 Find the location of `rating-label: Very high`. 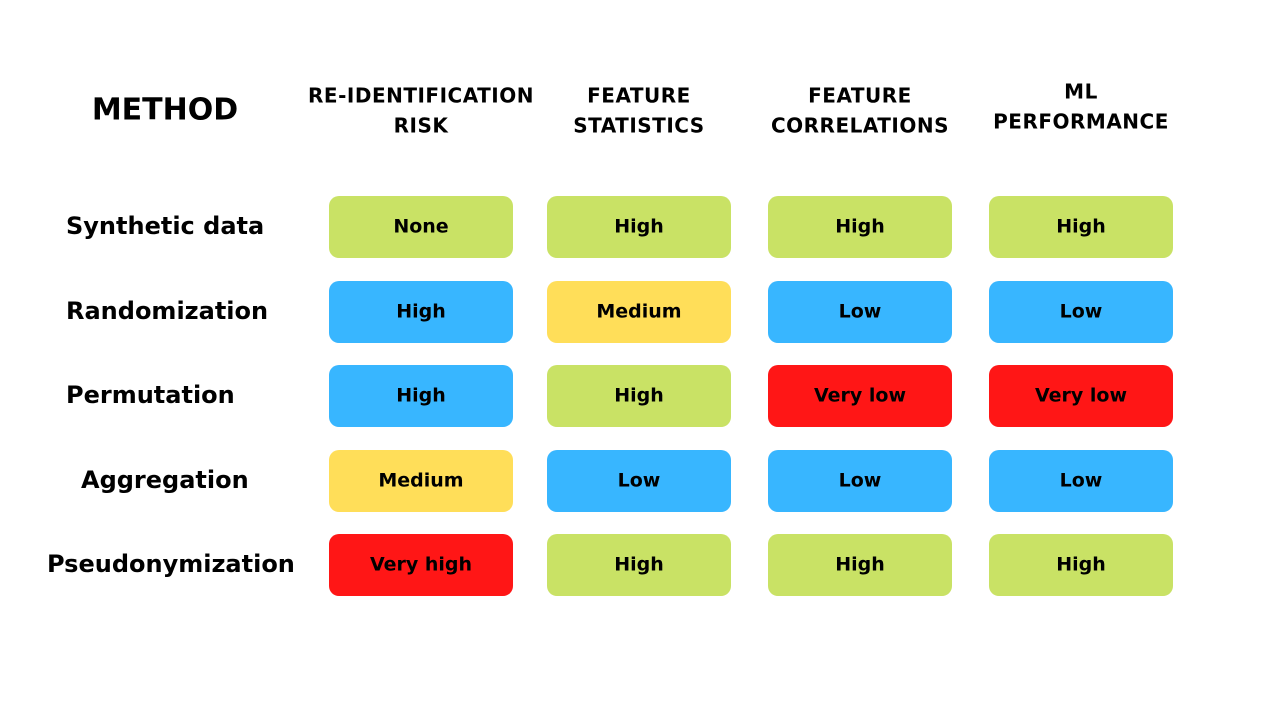

rating-label: Very high is located at coordinates (421, 565).